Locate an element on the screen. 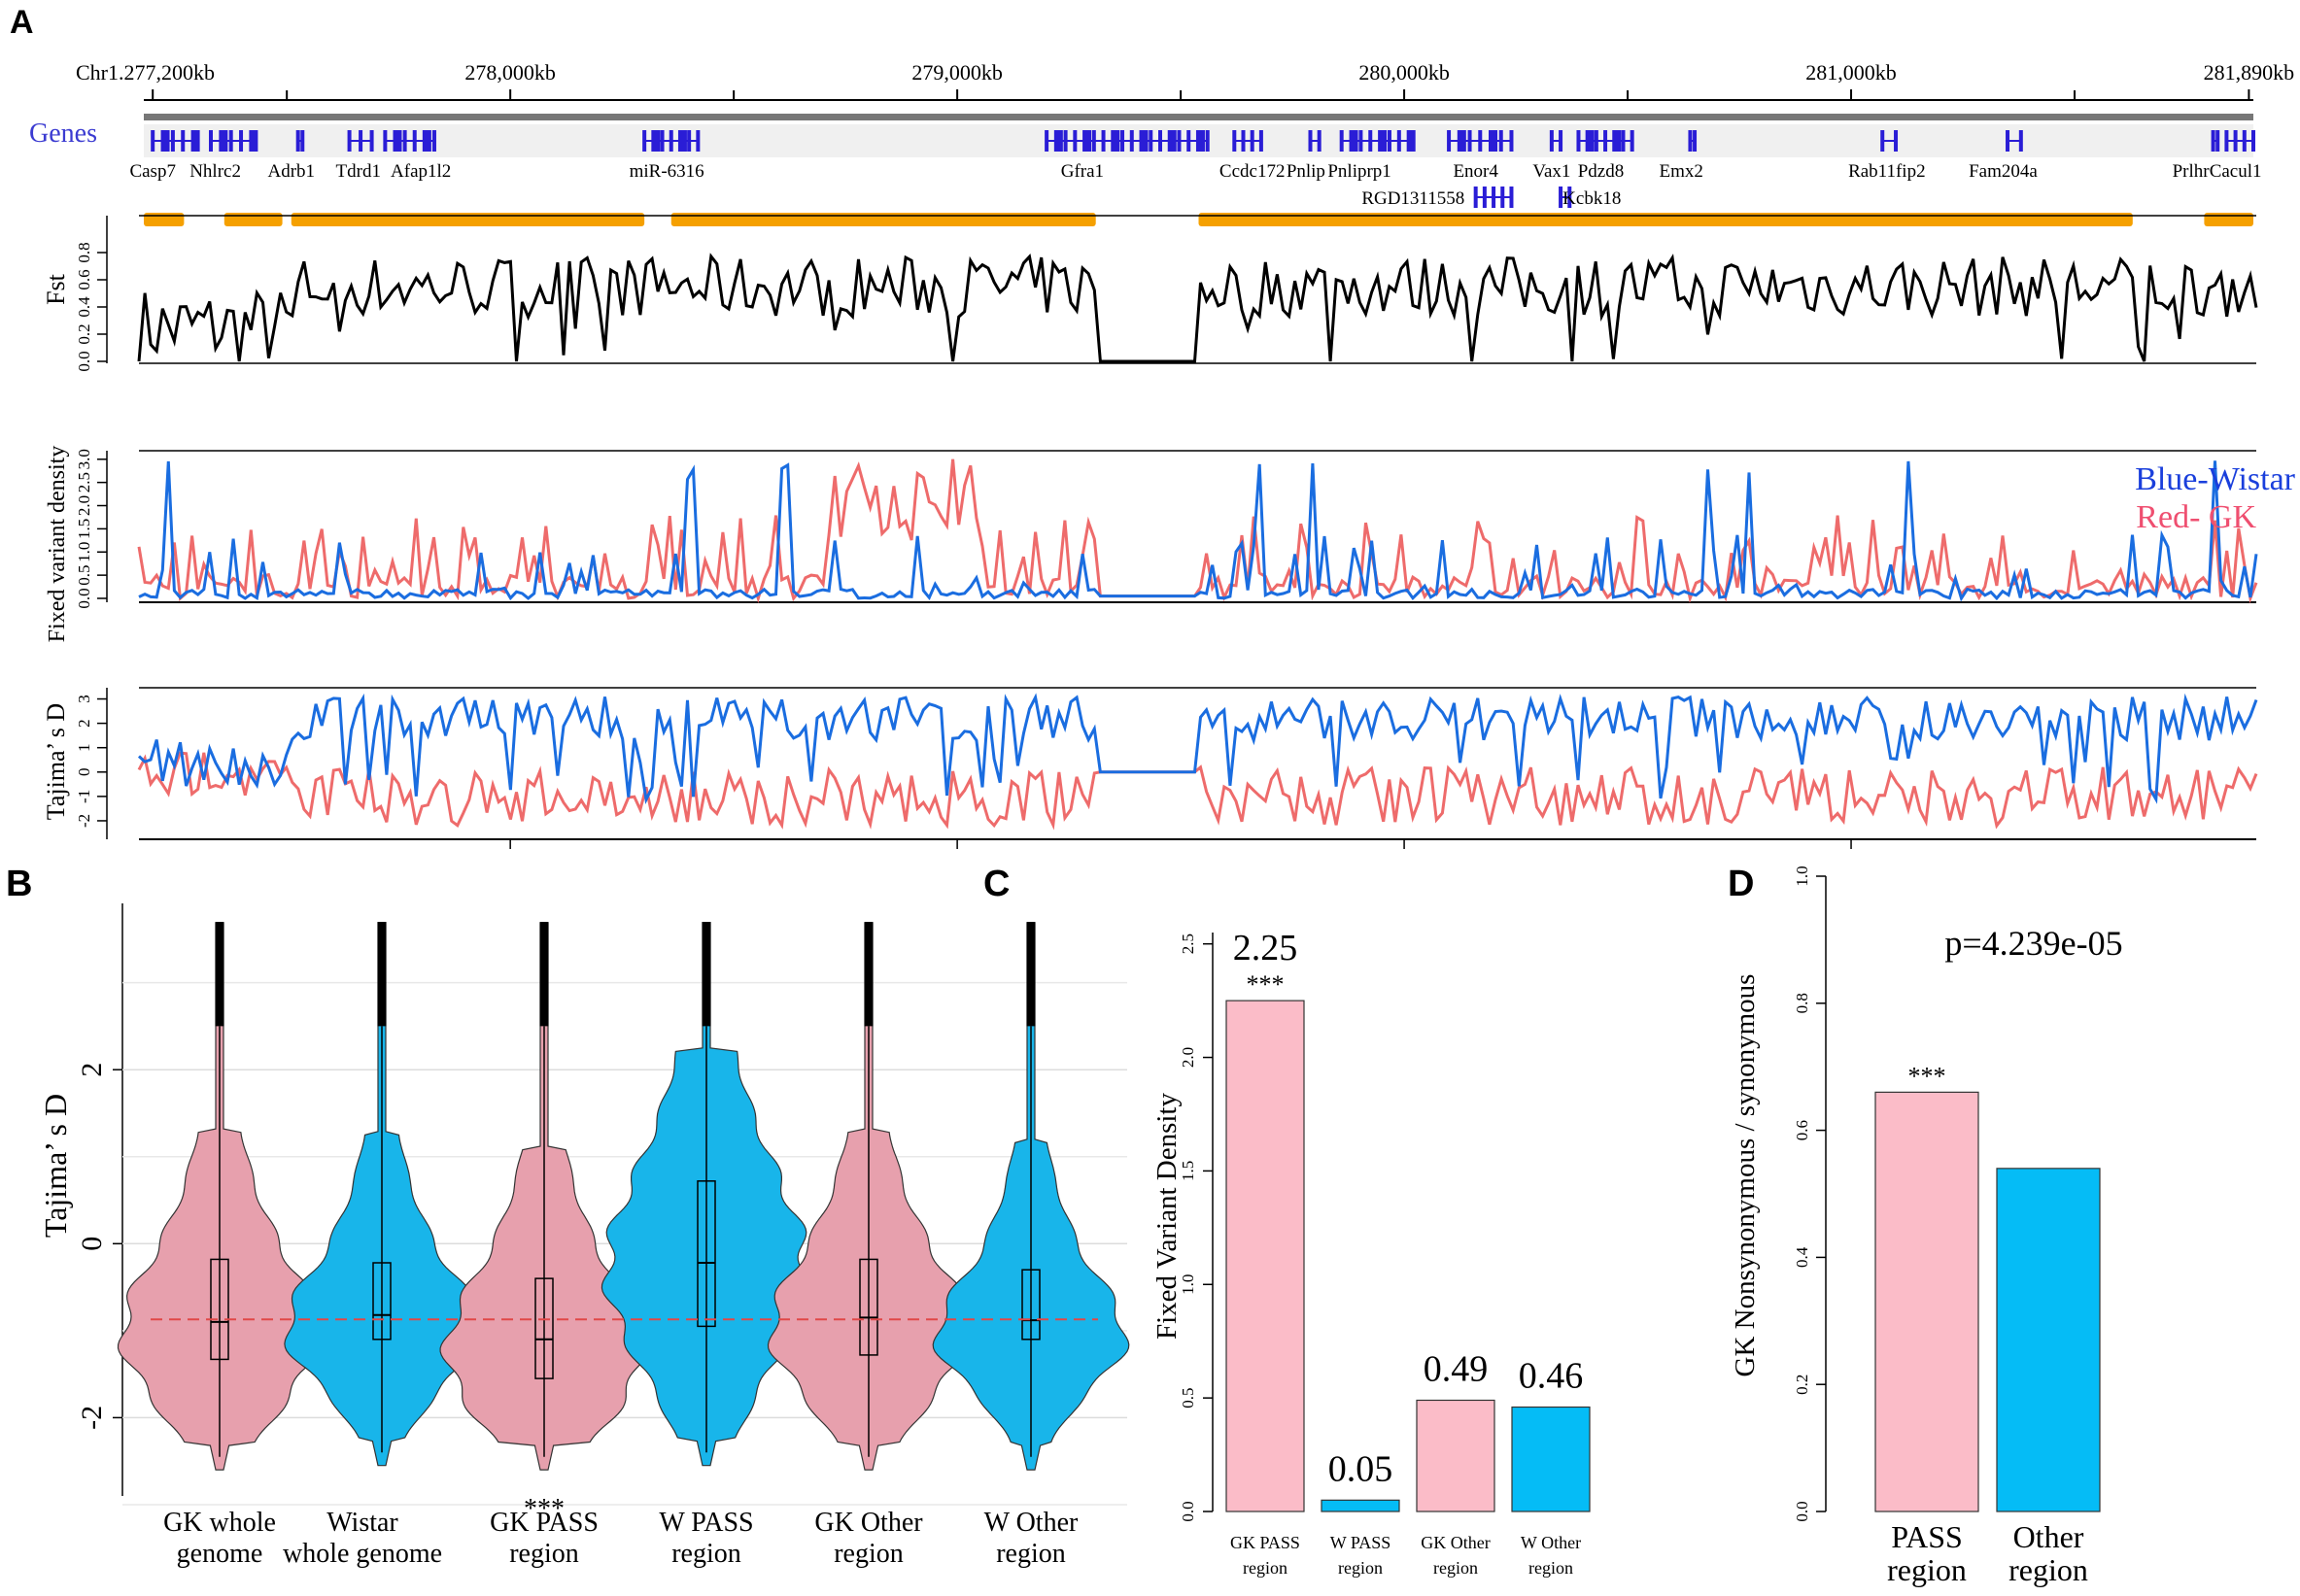 The height and width of the screenshot is (1596, 2300). gene-label: Emx2 is located at coordinates (1681, 171).